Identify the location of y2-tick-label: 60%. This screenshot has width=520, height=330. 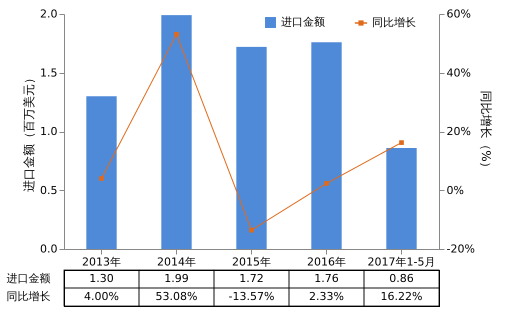
(458, 14).